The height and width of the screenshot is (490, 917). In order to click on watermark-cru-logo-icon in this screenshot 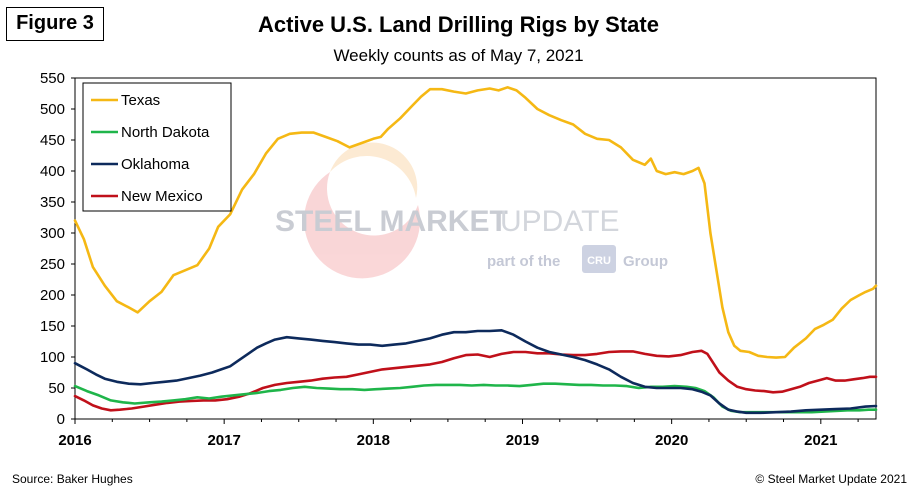, I will do `click(599, 259)`.